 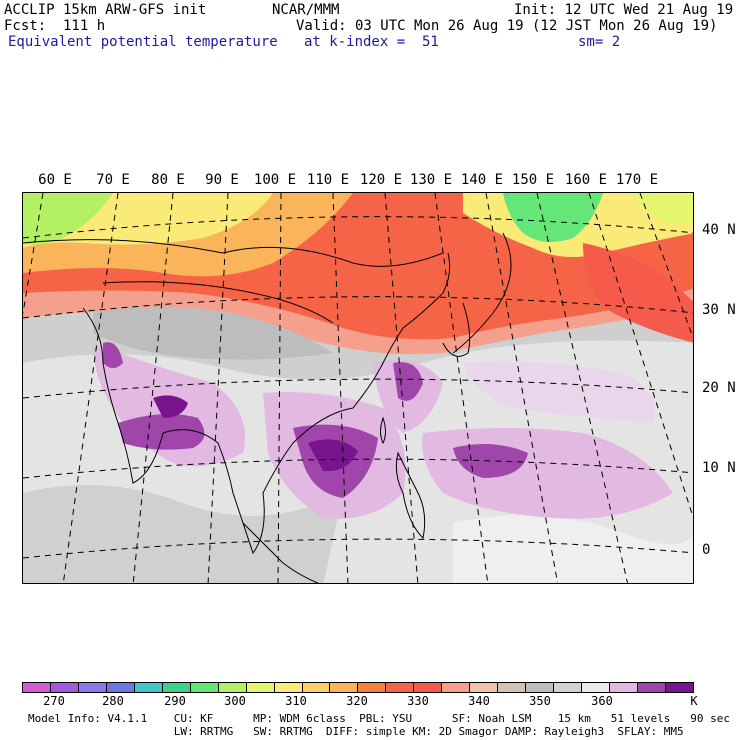 What do you see at coordinates (586, 180) in the screenshot?
I see `lon-label: 160 E` at bounding box center [586, 180].